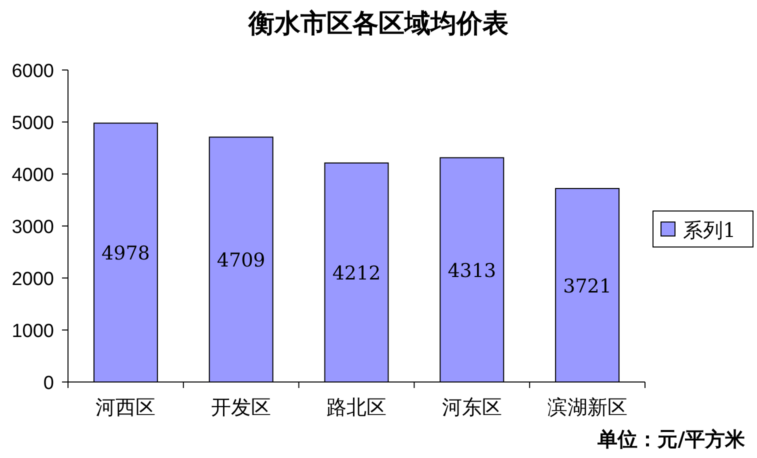  I want to click on y-tick-label: 6000, so click(33, 71).